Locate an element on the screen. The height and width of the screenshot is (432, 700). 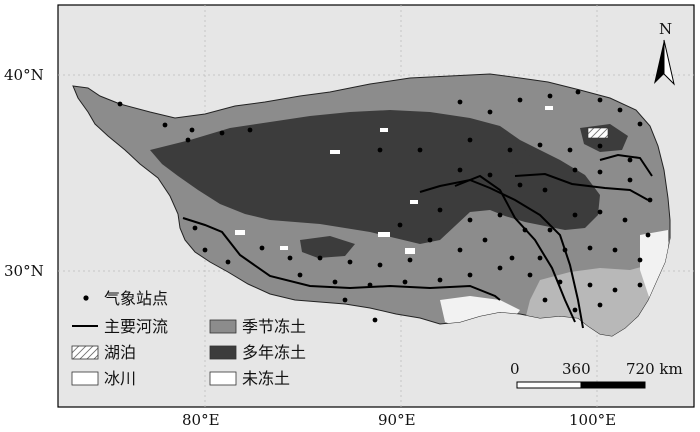
lat-label-30: 30°N is located at coordinates (24, 271).